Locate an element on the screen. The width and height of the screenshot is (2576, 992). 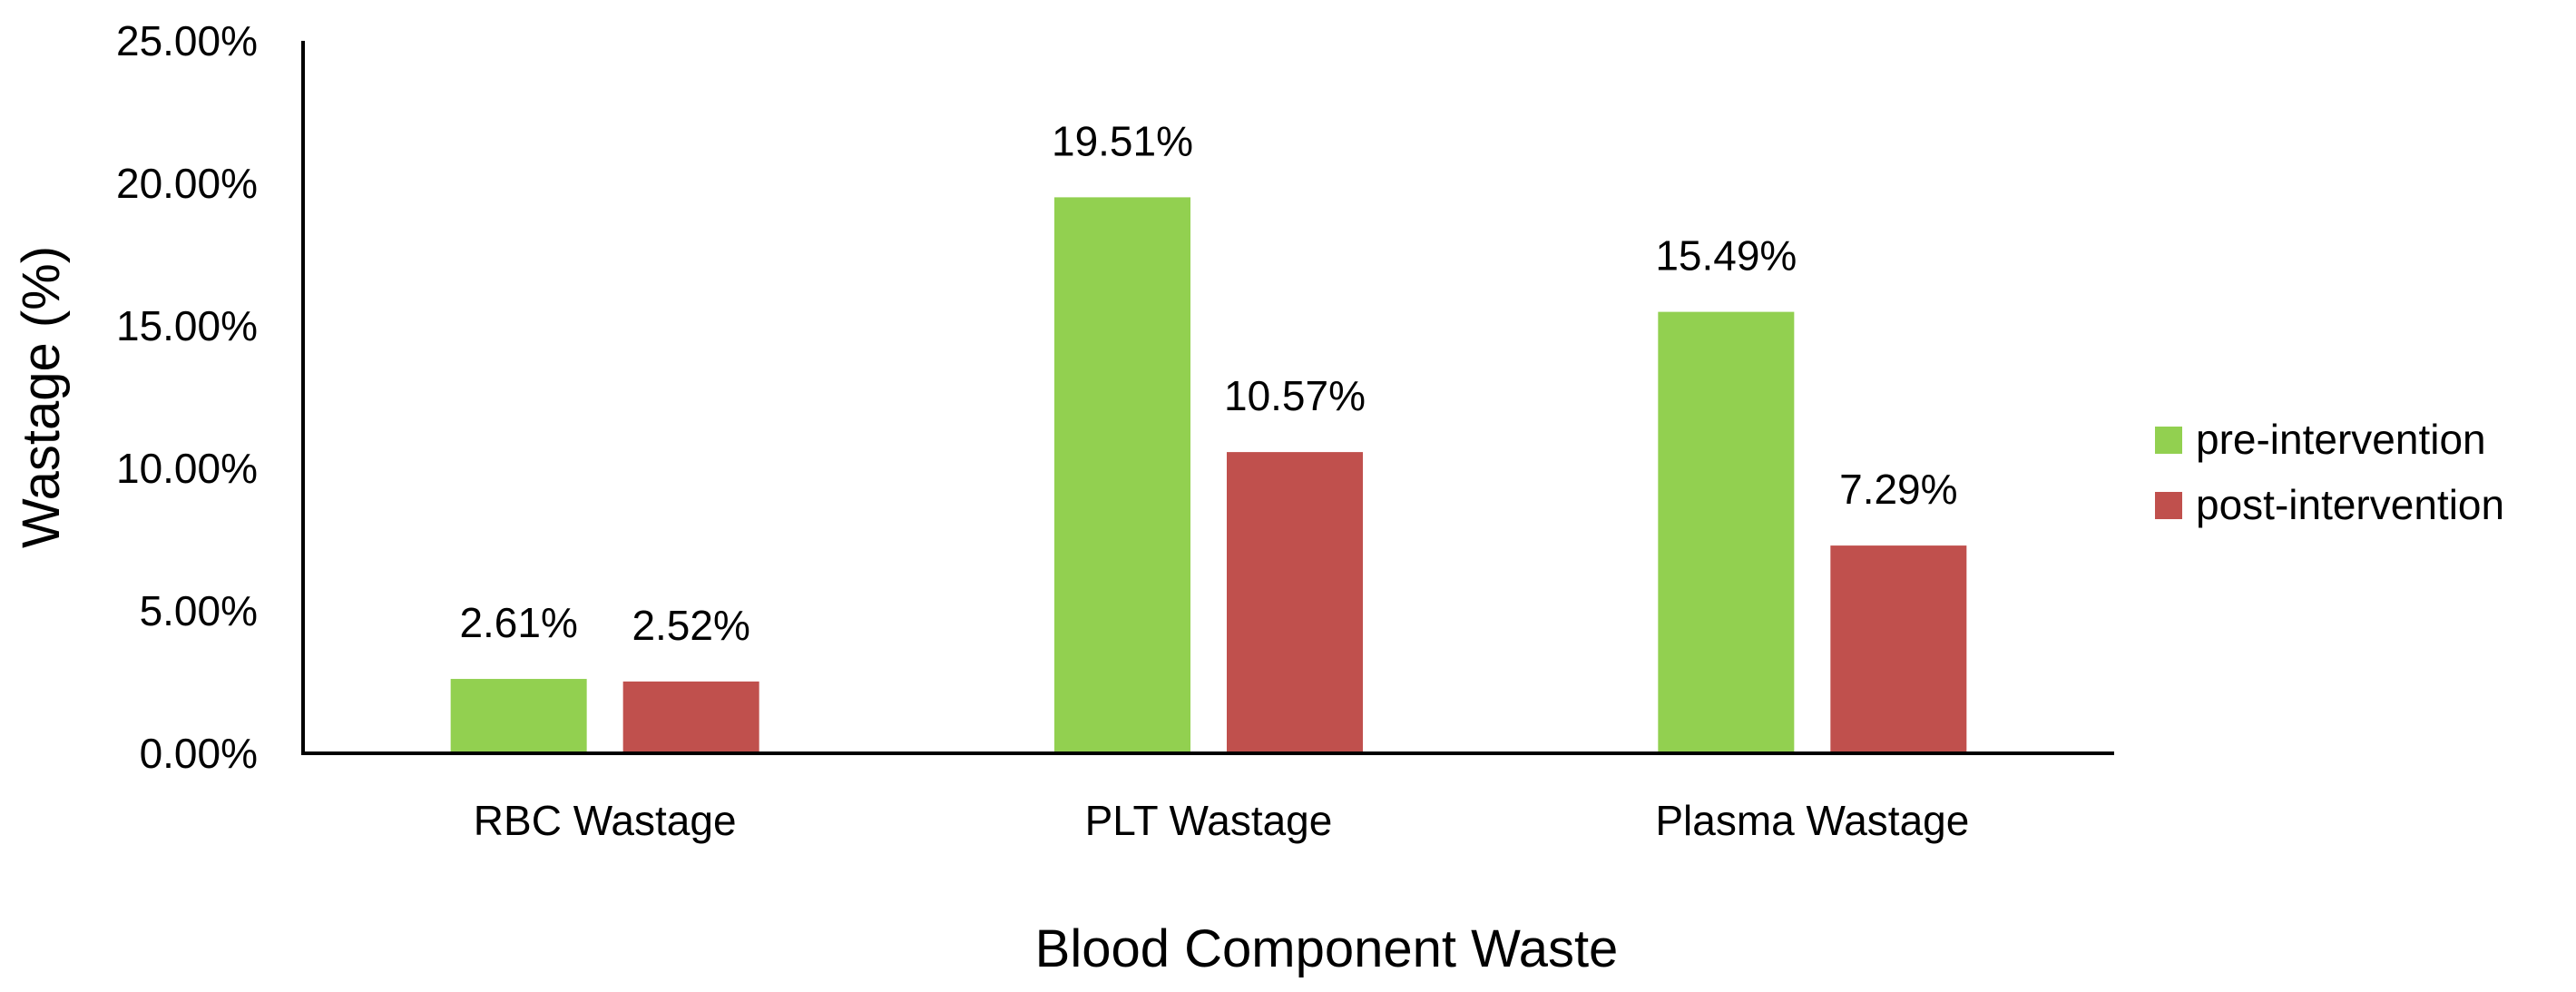
x-category-label: Plasma Wastage is located at coordinates (1812, 820).